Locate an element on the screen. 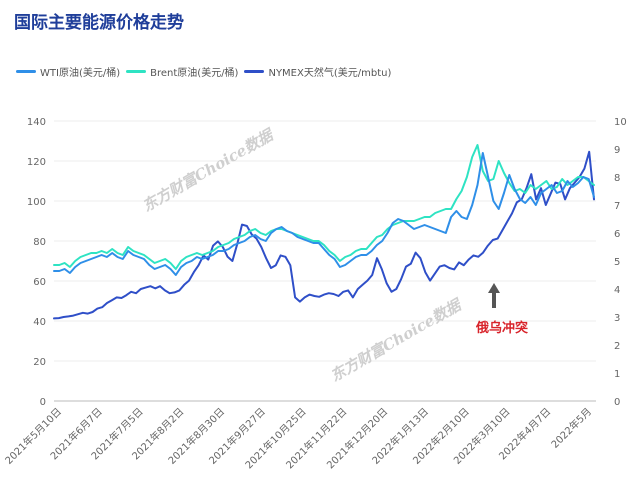 The width and height of the screenshot is (640, 492). y-left-tick-label: 80 is located at coordinates (39, 242).